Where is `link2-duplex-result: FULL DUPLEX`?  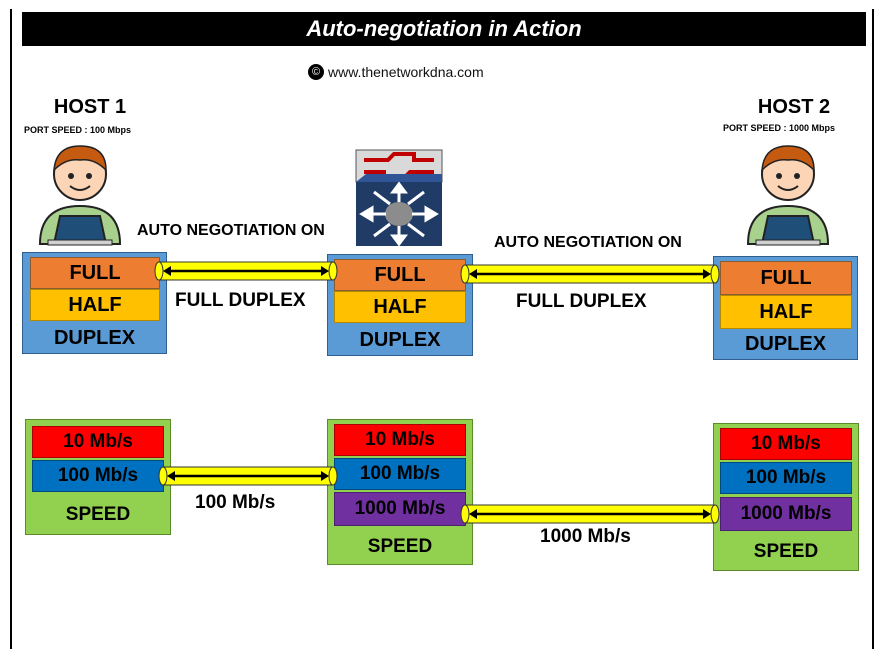
link2-duplex-result: FULL DUPLEX is located at coordinates (581, 301).